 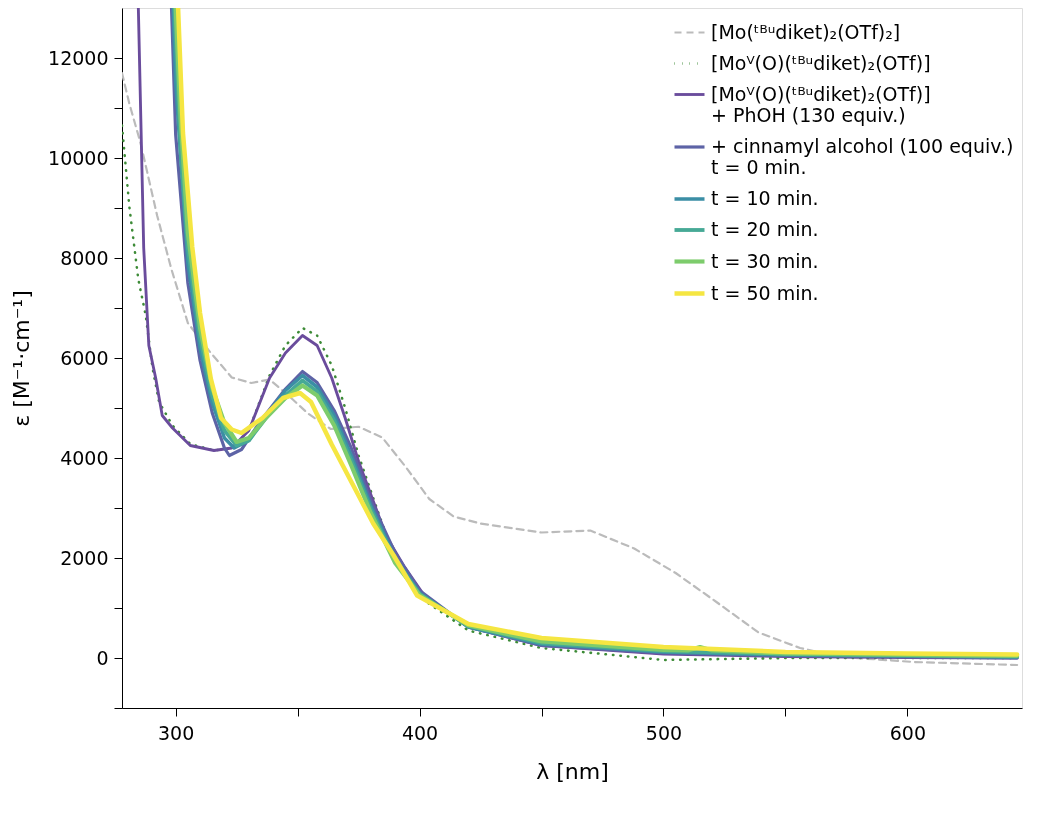 I want to click on legend-label: t = 50 min., so click(x=765, y=292).